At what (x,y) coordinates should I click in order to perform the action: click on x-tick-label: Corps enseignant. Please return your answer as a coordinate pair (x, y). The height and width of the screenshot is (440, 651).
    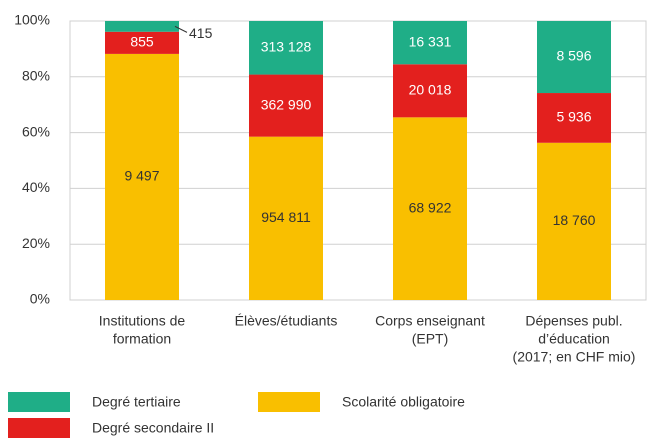
    Looking at the image, I should click on (430, 321).